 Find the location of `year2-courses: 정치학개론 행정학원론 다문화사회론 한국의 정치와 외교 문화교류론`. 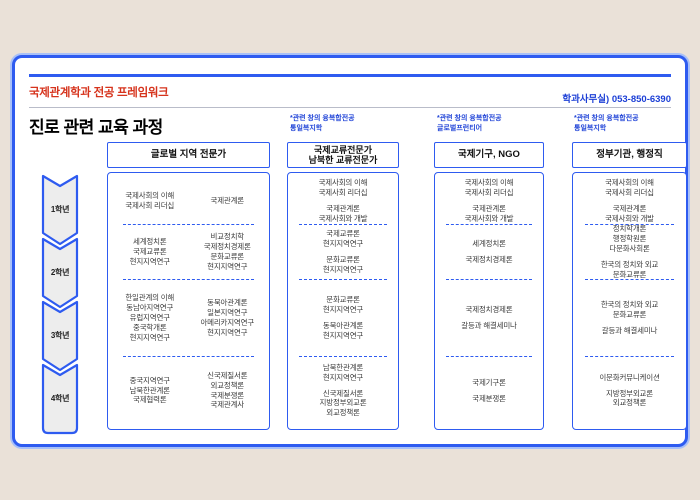

year2-courses: 정치학개론 행정학원론 다문화사회론 한국의 정치와 외교 문화교류론 is located at coordinates (629, 251).